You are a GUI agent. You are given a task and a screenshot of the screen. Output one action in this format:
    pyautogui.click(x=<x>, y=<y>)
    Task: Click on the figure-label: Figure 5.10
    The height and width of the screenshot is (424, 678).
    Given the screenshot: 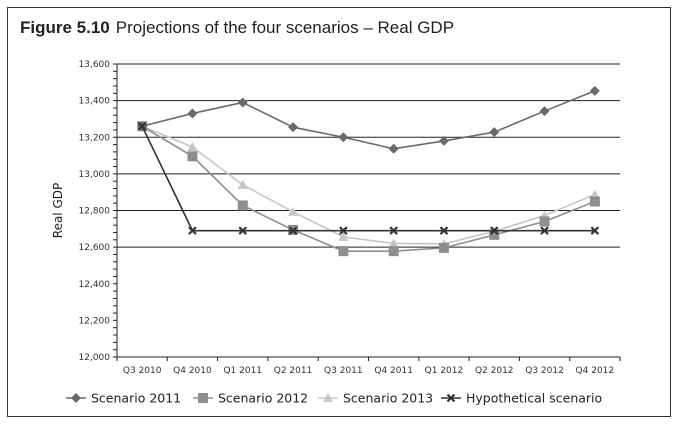 What is the action you would take?
    pyautogui.click(x=65, y=27)
    